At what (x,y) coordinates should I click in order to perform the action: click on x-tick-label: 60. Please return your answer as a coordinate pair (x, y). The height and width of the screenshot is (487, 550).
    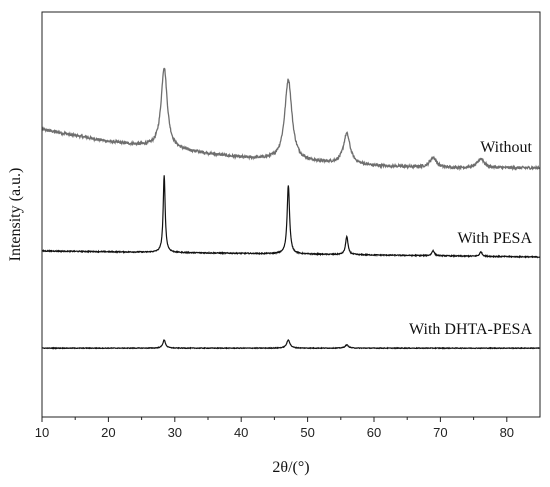
    Looking at the image, I should click on (374, 432).